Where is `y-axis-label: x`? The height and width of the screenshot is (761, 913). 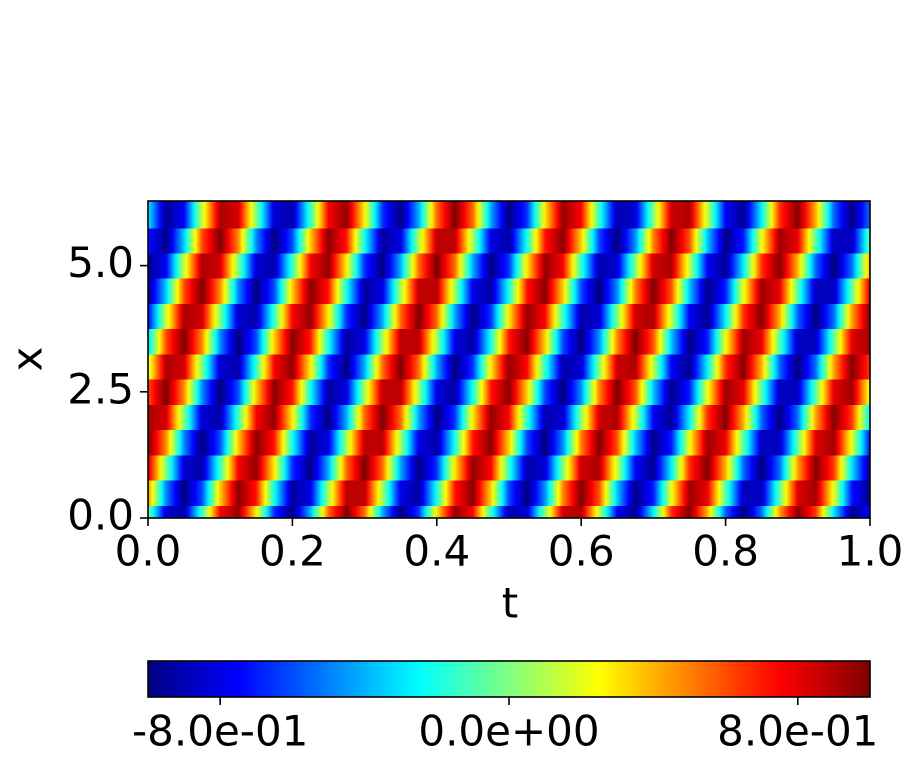 y-axis-label: x is located at coordinates (27, 359).